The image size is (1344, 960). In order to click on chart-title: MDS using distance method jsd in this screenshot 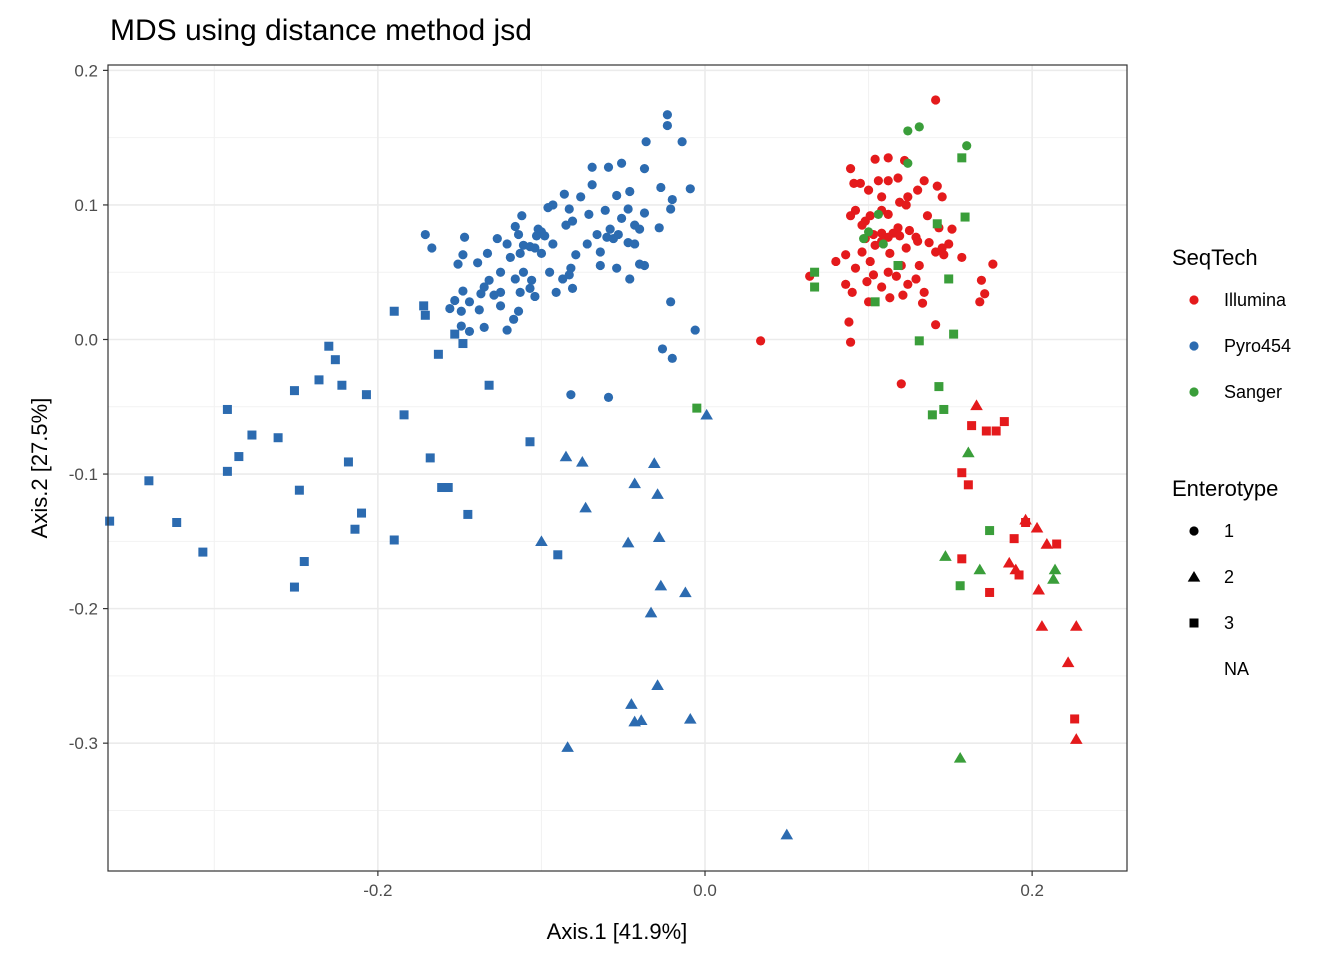, I will do `click(321, 30)`.